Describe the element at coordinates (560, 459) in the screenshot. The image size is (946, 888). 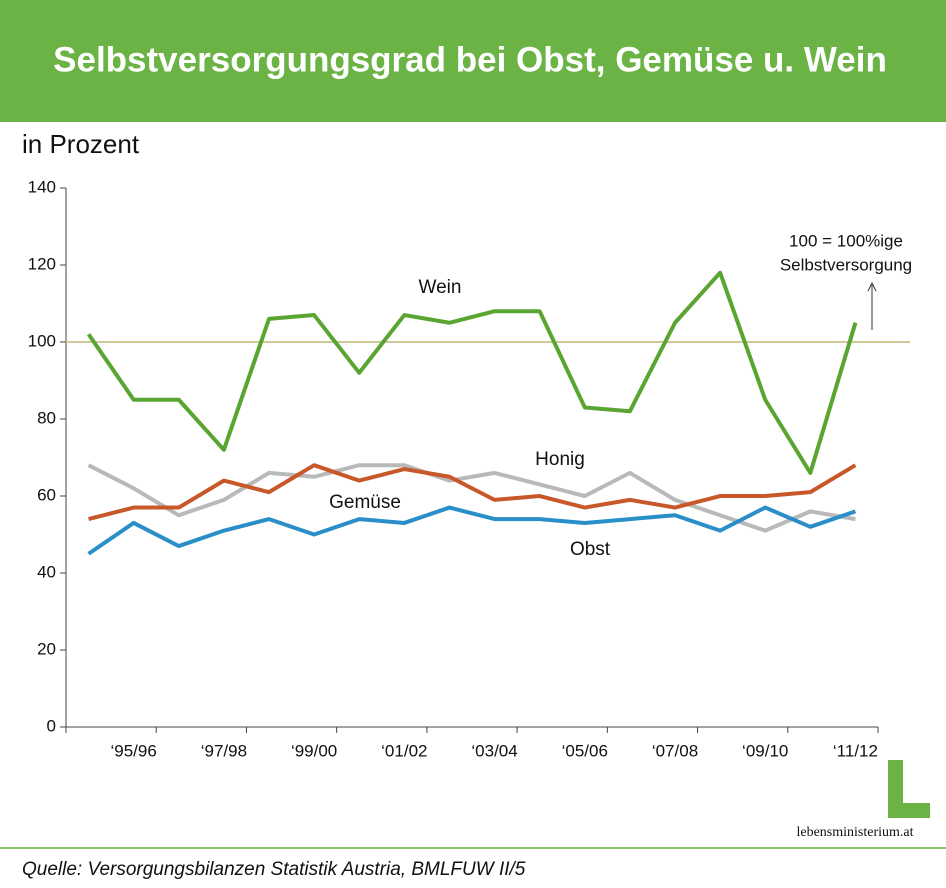
I see `series-label: Honig` at that location.